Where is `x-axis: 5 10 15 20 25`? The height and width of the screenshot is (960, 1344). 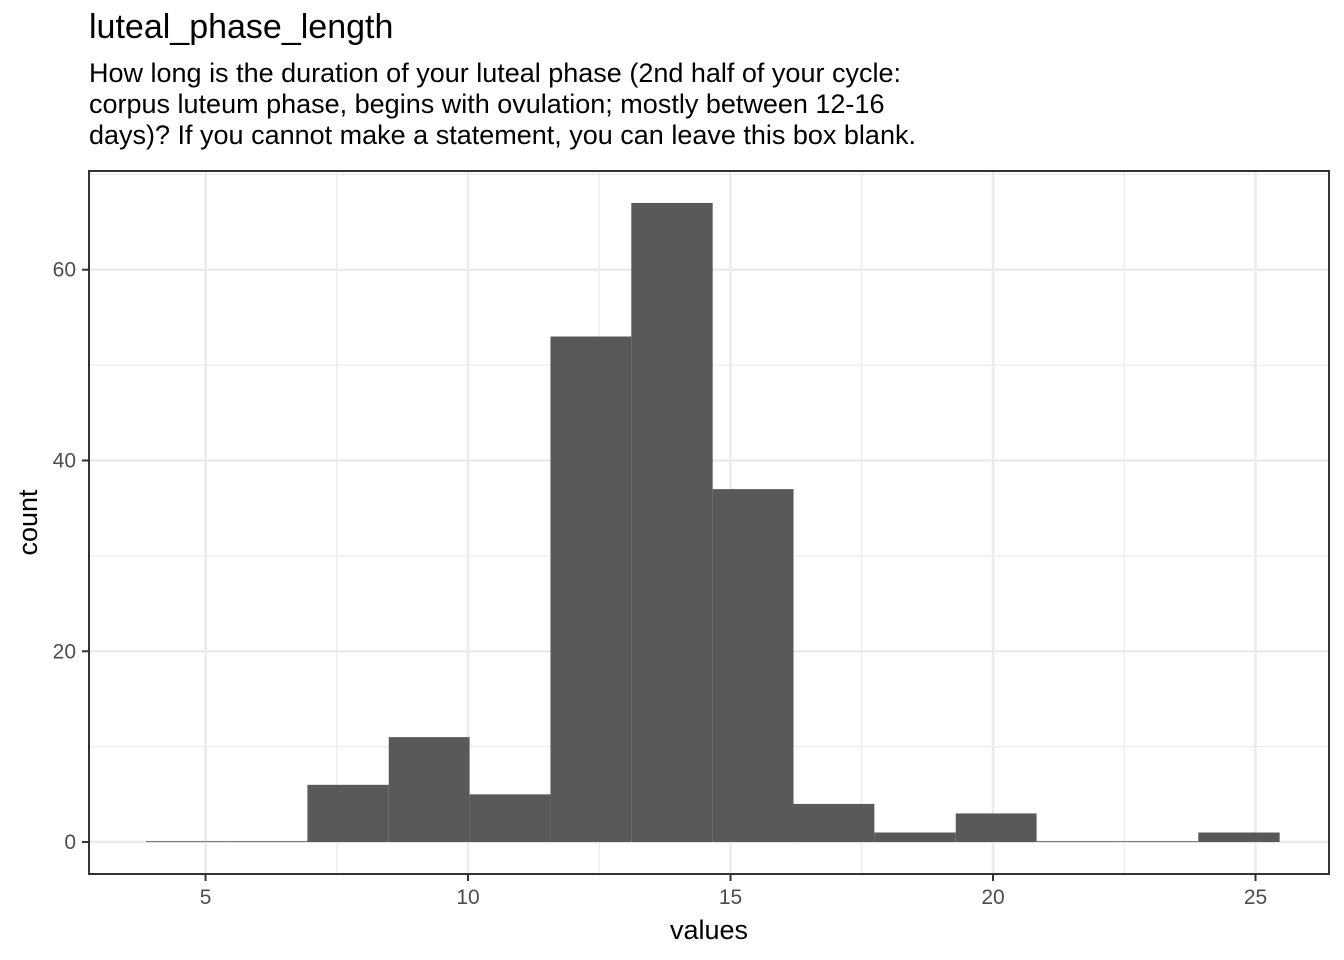 x-axis: 5 10 15 20 25 is located at coordinates (733, 891).